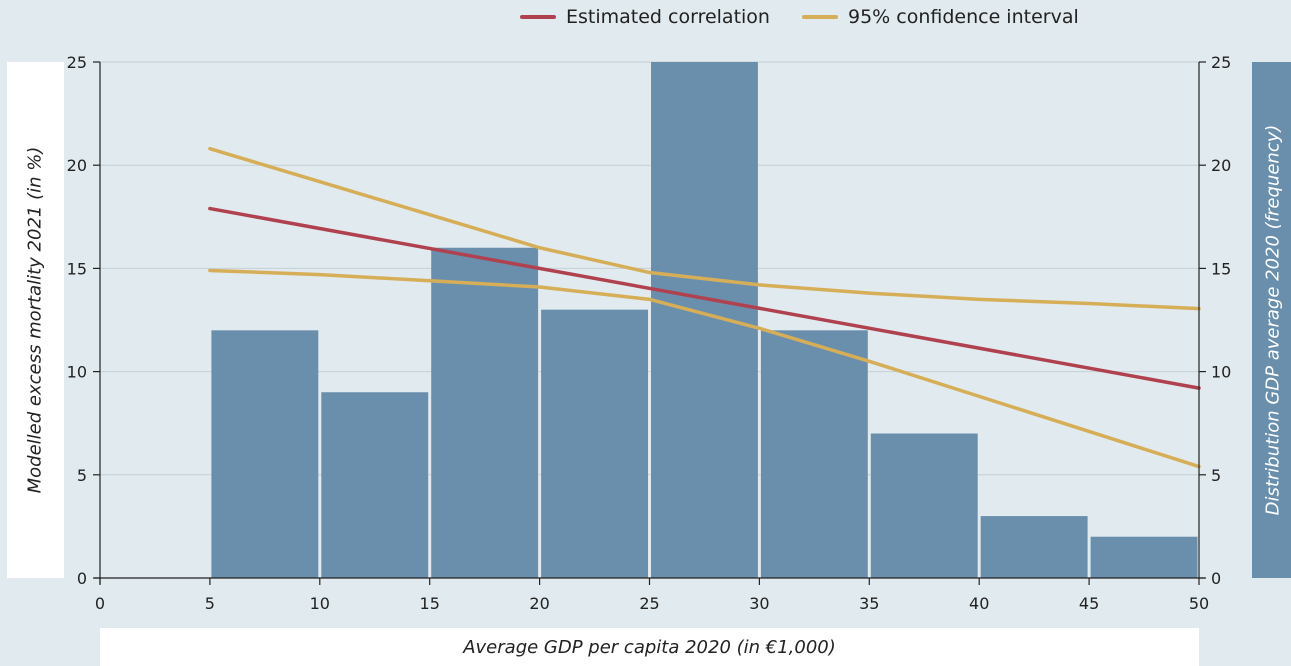 The height and width of the screenshot is (666, 1291). Describe the element at coordinates (538, 17) in the screenshot. I see `legend-swatch-correlation` at that location.